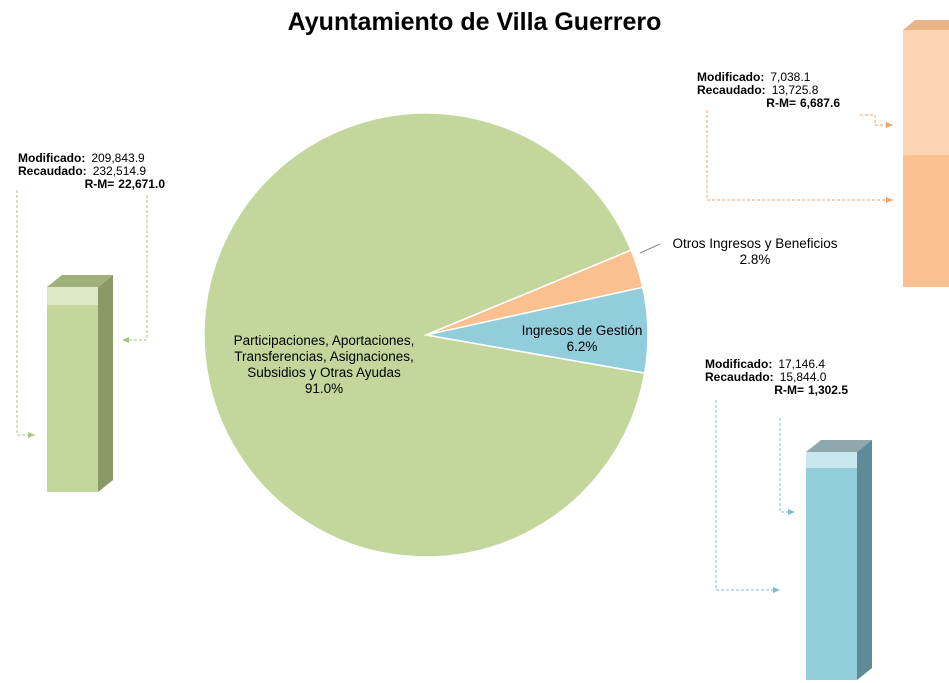 Image resolution: width=949 pixels, height=683 pixels. Describe the element at coordinates (118, 158) in the screenshot. I see `info-value: 209,843.9` at that location.